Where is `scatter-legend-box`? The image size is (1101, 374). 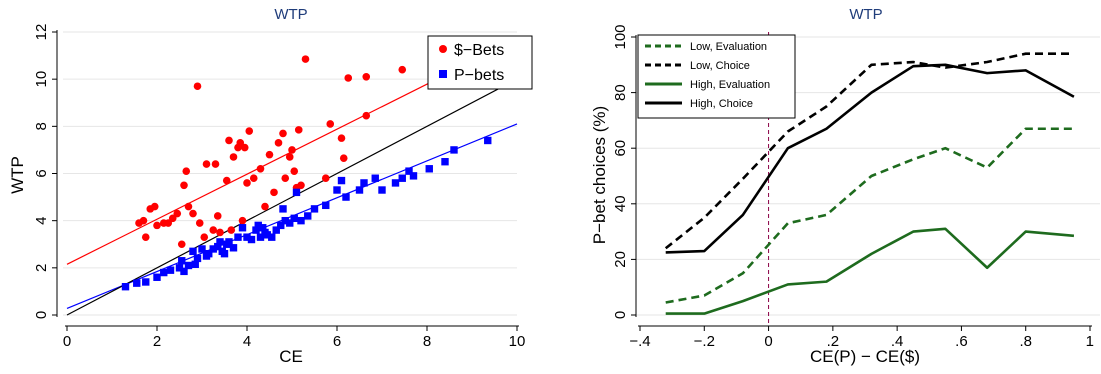 scatter-legend-box is located at coordinates (480, 62).